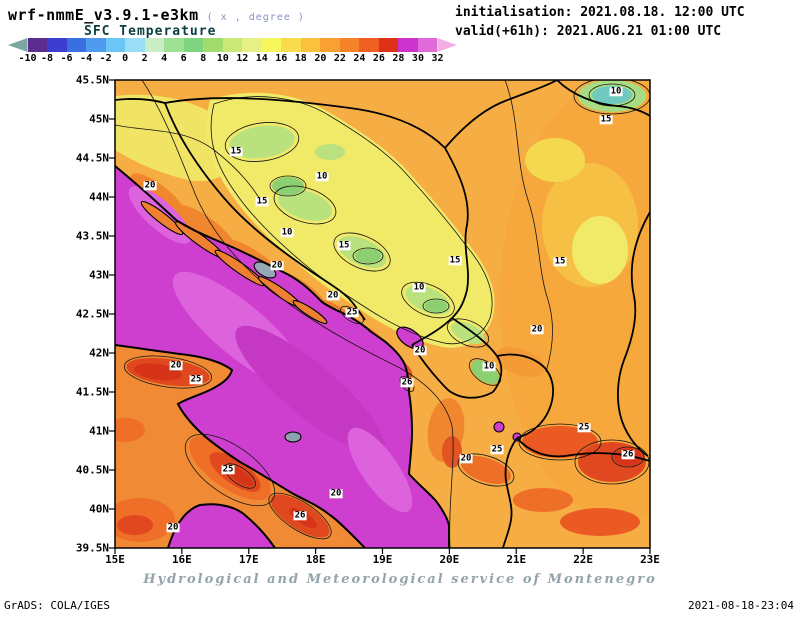 Image resolution: width=800 pixels, height=618 pixels. I want to click on model-title: wrf-nmmE_v3.9.1-e3km ( x , degree ), so click(156, 15).